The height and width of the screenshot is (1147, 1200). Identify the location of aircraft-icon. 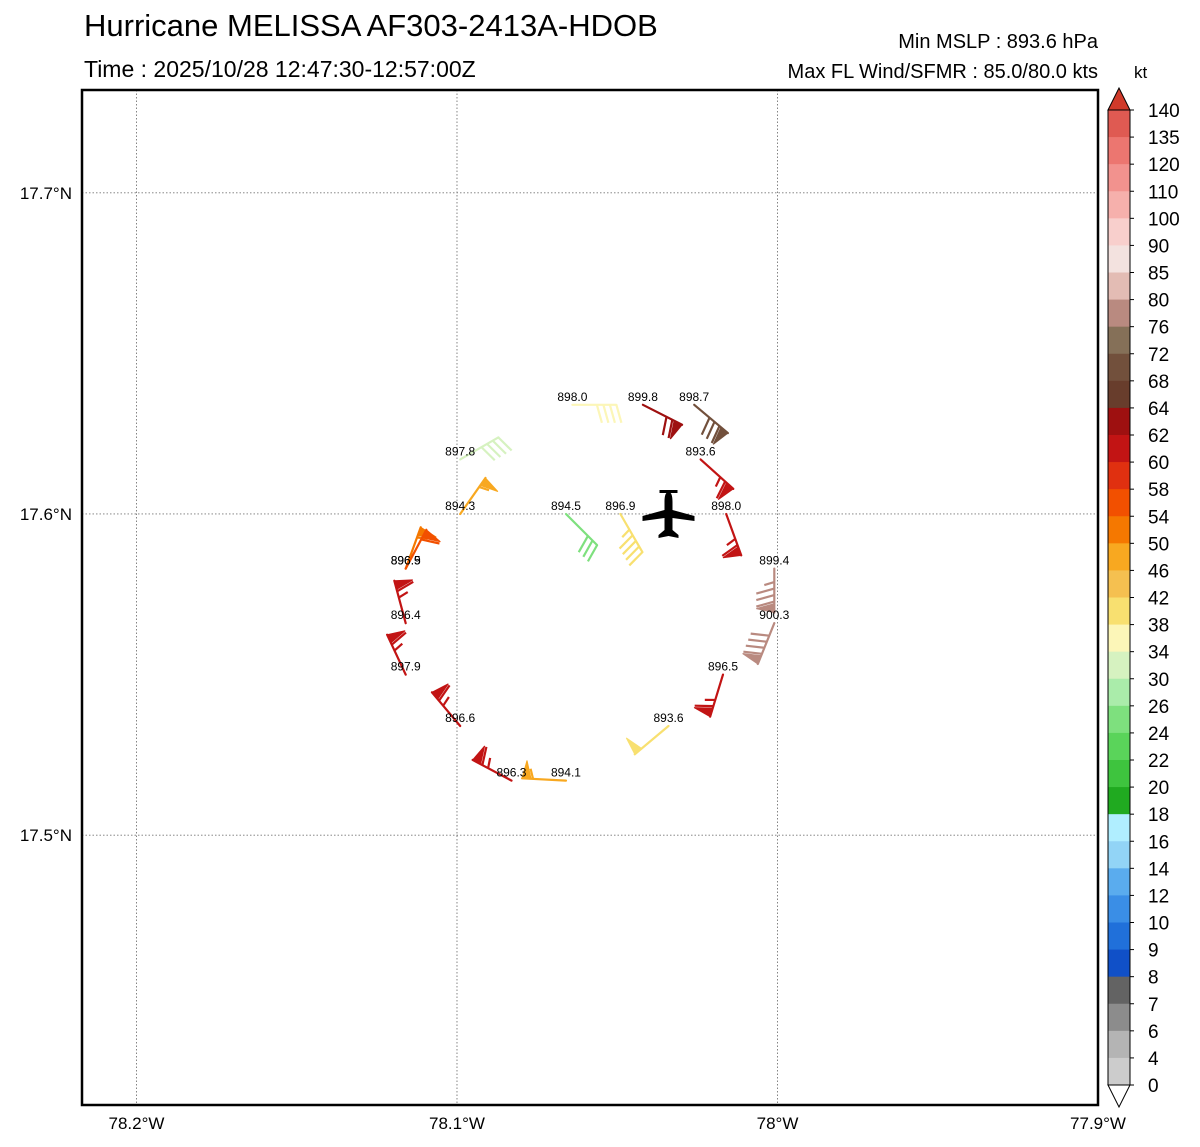
(668, 514).